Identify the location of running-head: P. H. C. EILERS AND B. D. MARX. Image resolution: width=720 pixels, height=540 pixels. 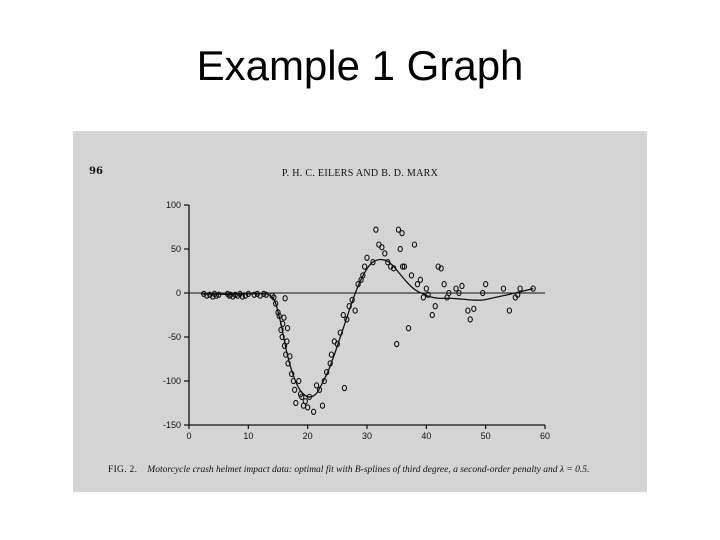
(360, 173).